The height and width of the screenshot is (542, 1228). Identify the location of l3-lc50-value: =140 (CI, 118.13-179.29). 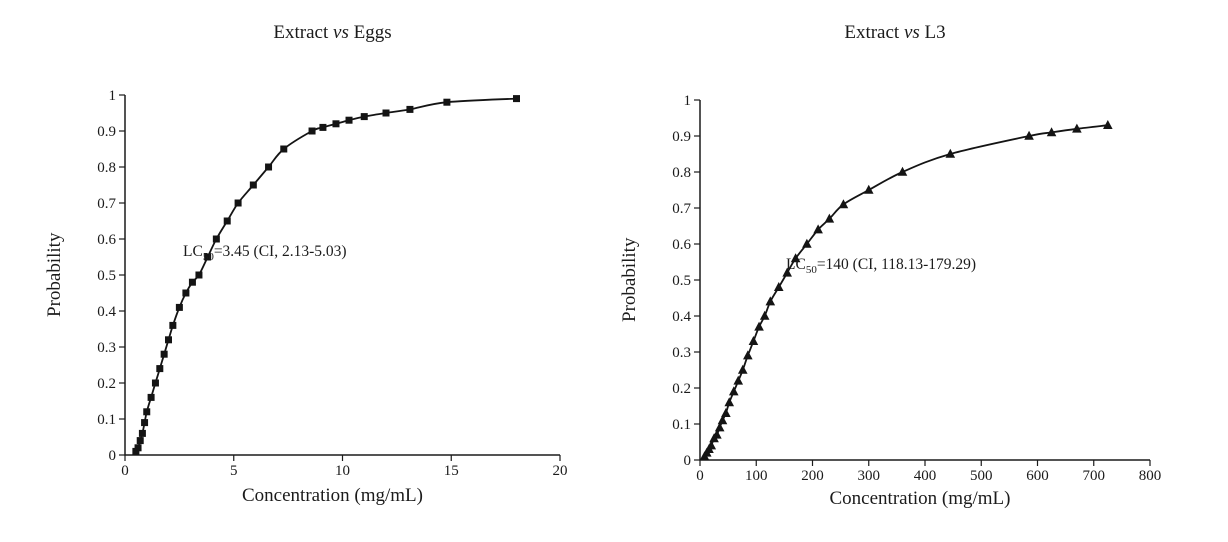
(896, 264).